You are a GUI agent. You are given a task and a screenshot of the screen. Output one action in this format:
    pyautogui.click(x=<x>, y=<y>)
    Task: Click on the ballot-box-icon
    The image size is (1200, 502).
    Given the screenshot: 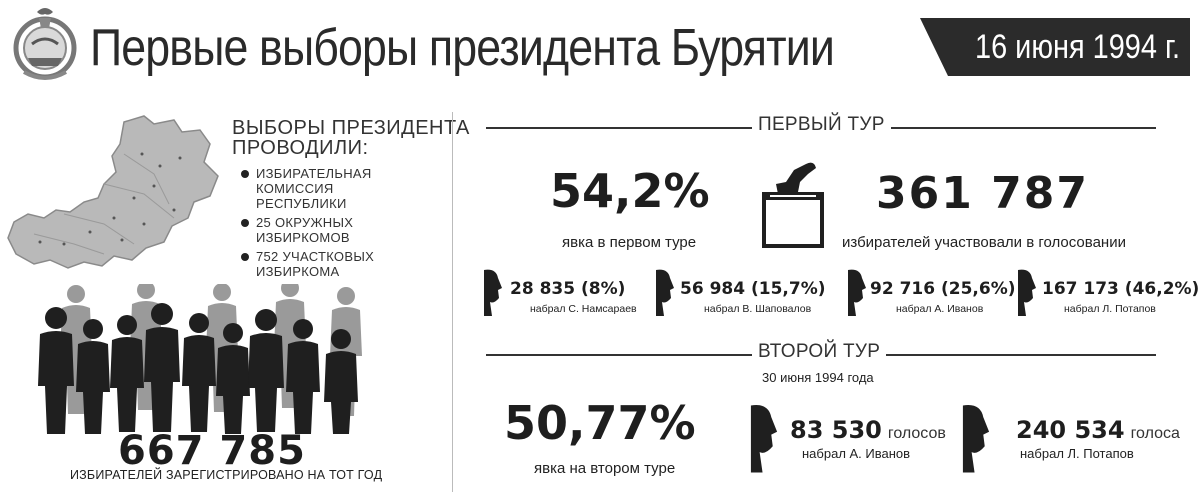 What is the action you would take?
    pyautogui.click(x=793, y=205)
    